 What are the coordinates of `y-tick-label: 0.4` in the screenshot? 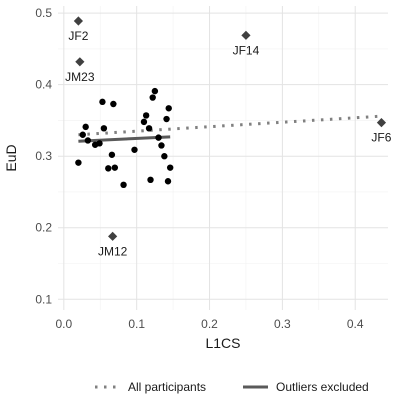 It's located at (43, 85).